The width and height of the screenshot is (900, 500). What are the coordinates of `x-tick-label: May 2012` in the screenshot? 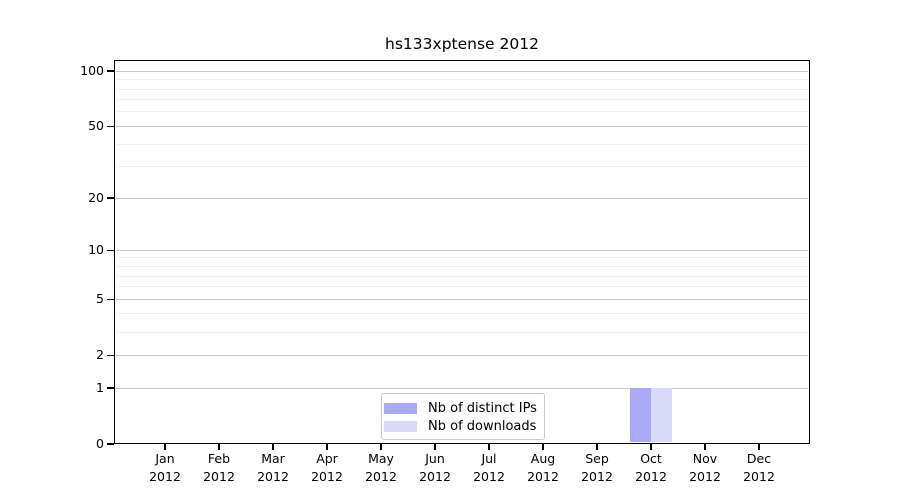 It's located at (381, 467).